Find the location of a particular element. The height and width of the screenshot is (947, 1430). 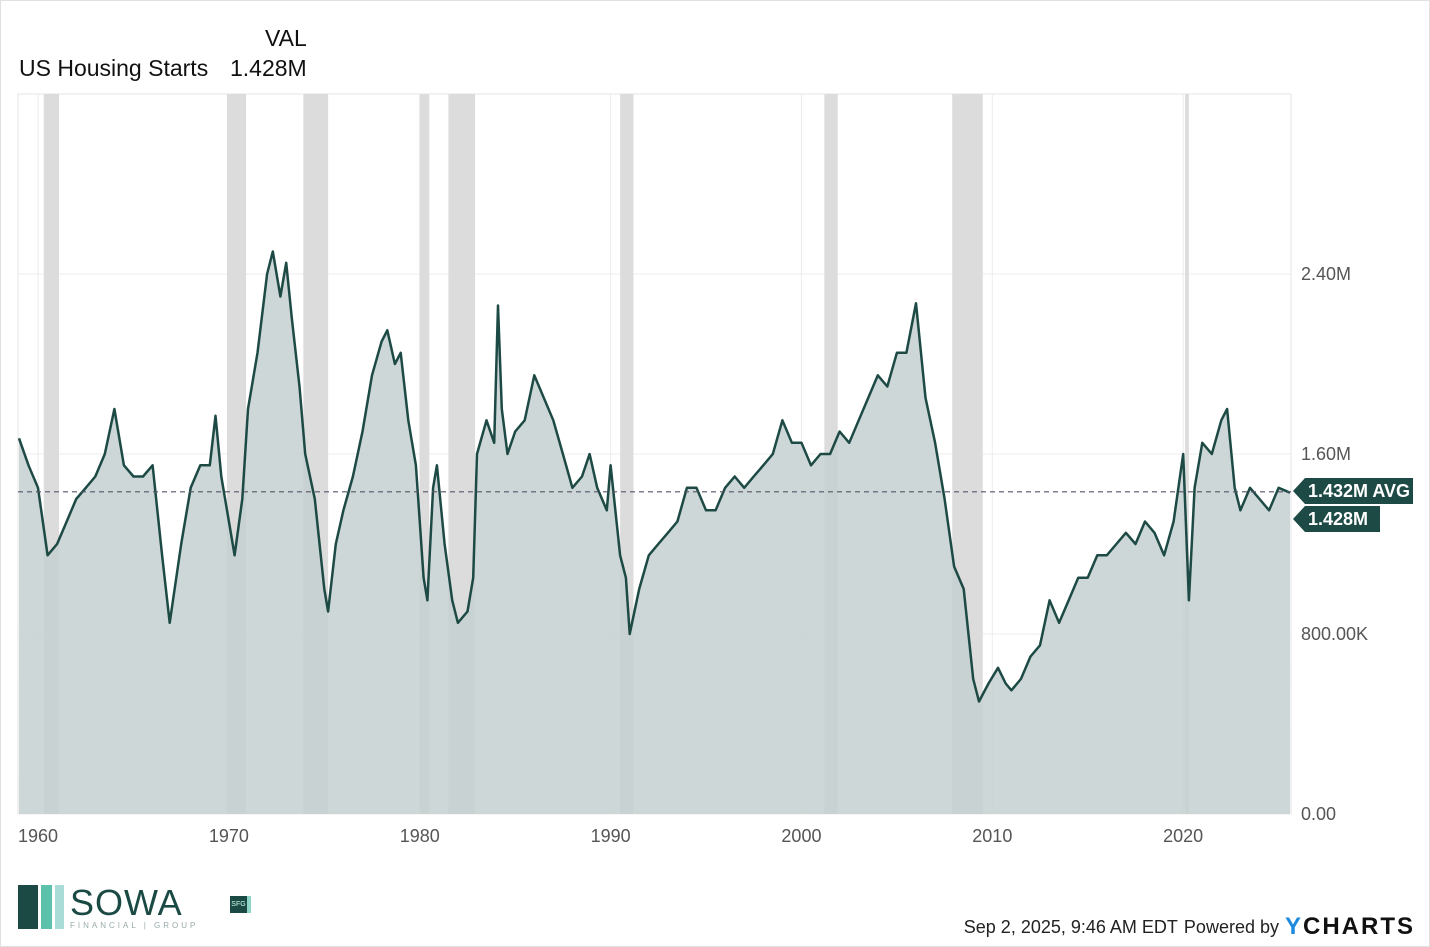

average-label-bg is located at coordinates (1353, 491).